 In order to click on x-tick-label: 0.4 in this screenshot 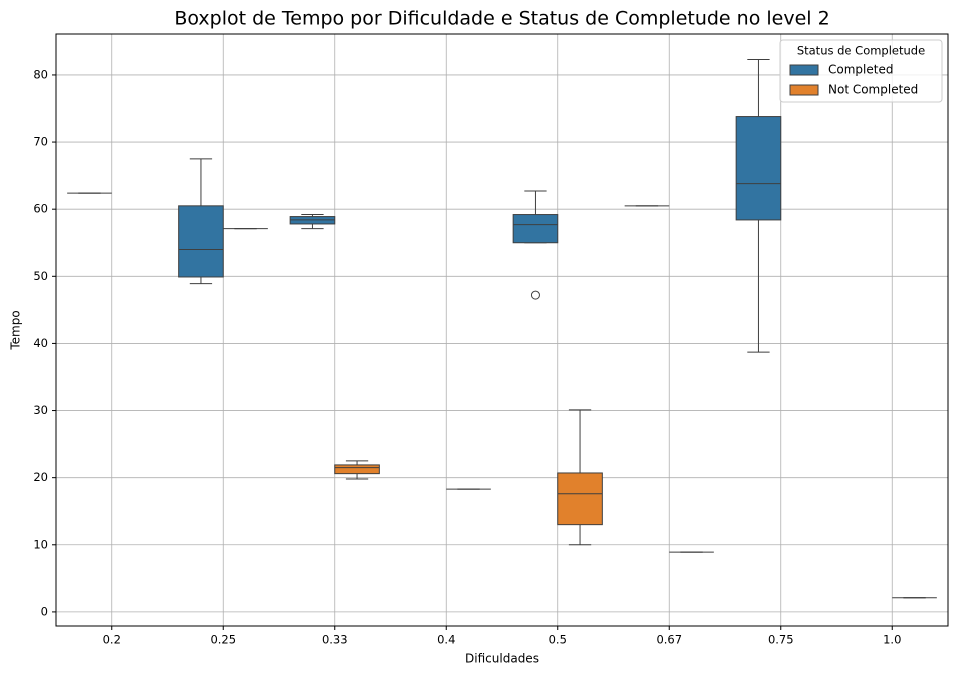, I will do `click(446, 640)`.